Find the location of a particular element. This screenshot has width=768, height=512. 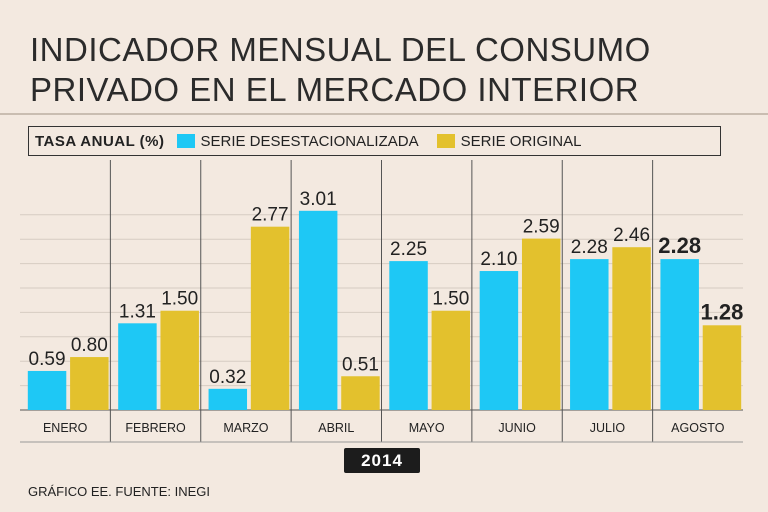

bar-desestacionalizada-junio is located at coordinates (499, 340).